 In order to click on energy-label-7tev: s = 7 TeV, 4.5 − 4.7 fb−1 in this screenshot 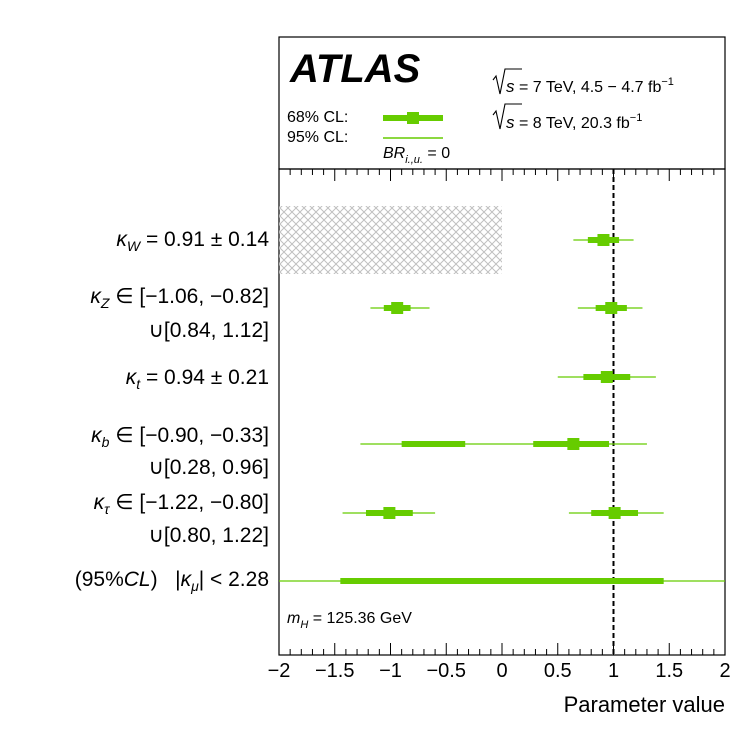, I will do `click(583, 82)`.